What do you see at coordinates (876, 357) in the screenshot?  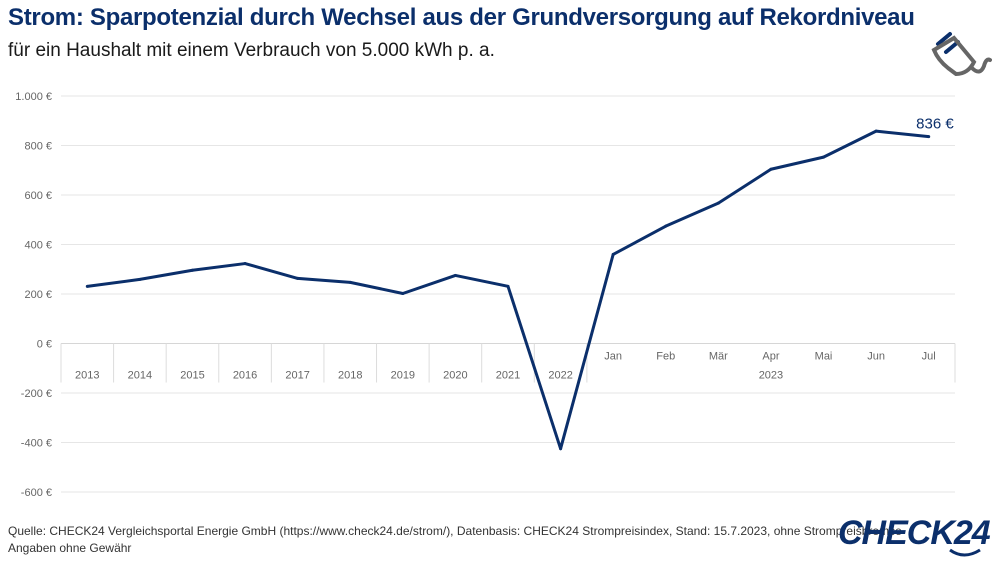 I see `x-tick-label: Jun` at bounding box center [876, 357].